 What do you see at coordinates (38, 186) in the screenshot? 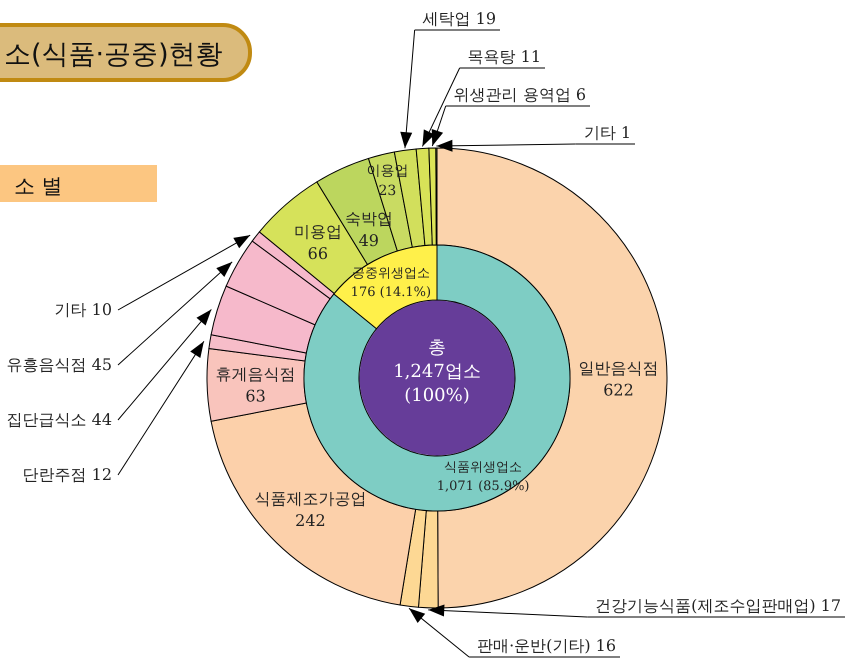
I see `text: 소 별` at bounding box center [38, 186].